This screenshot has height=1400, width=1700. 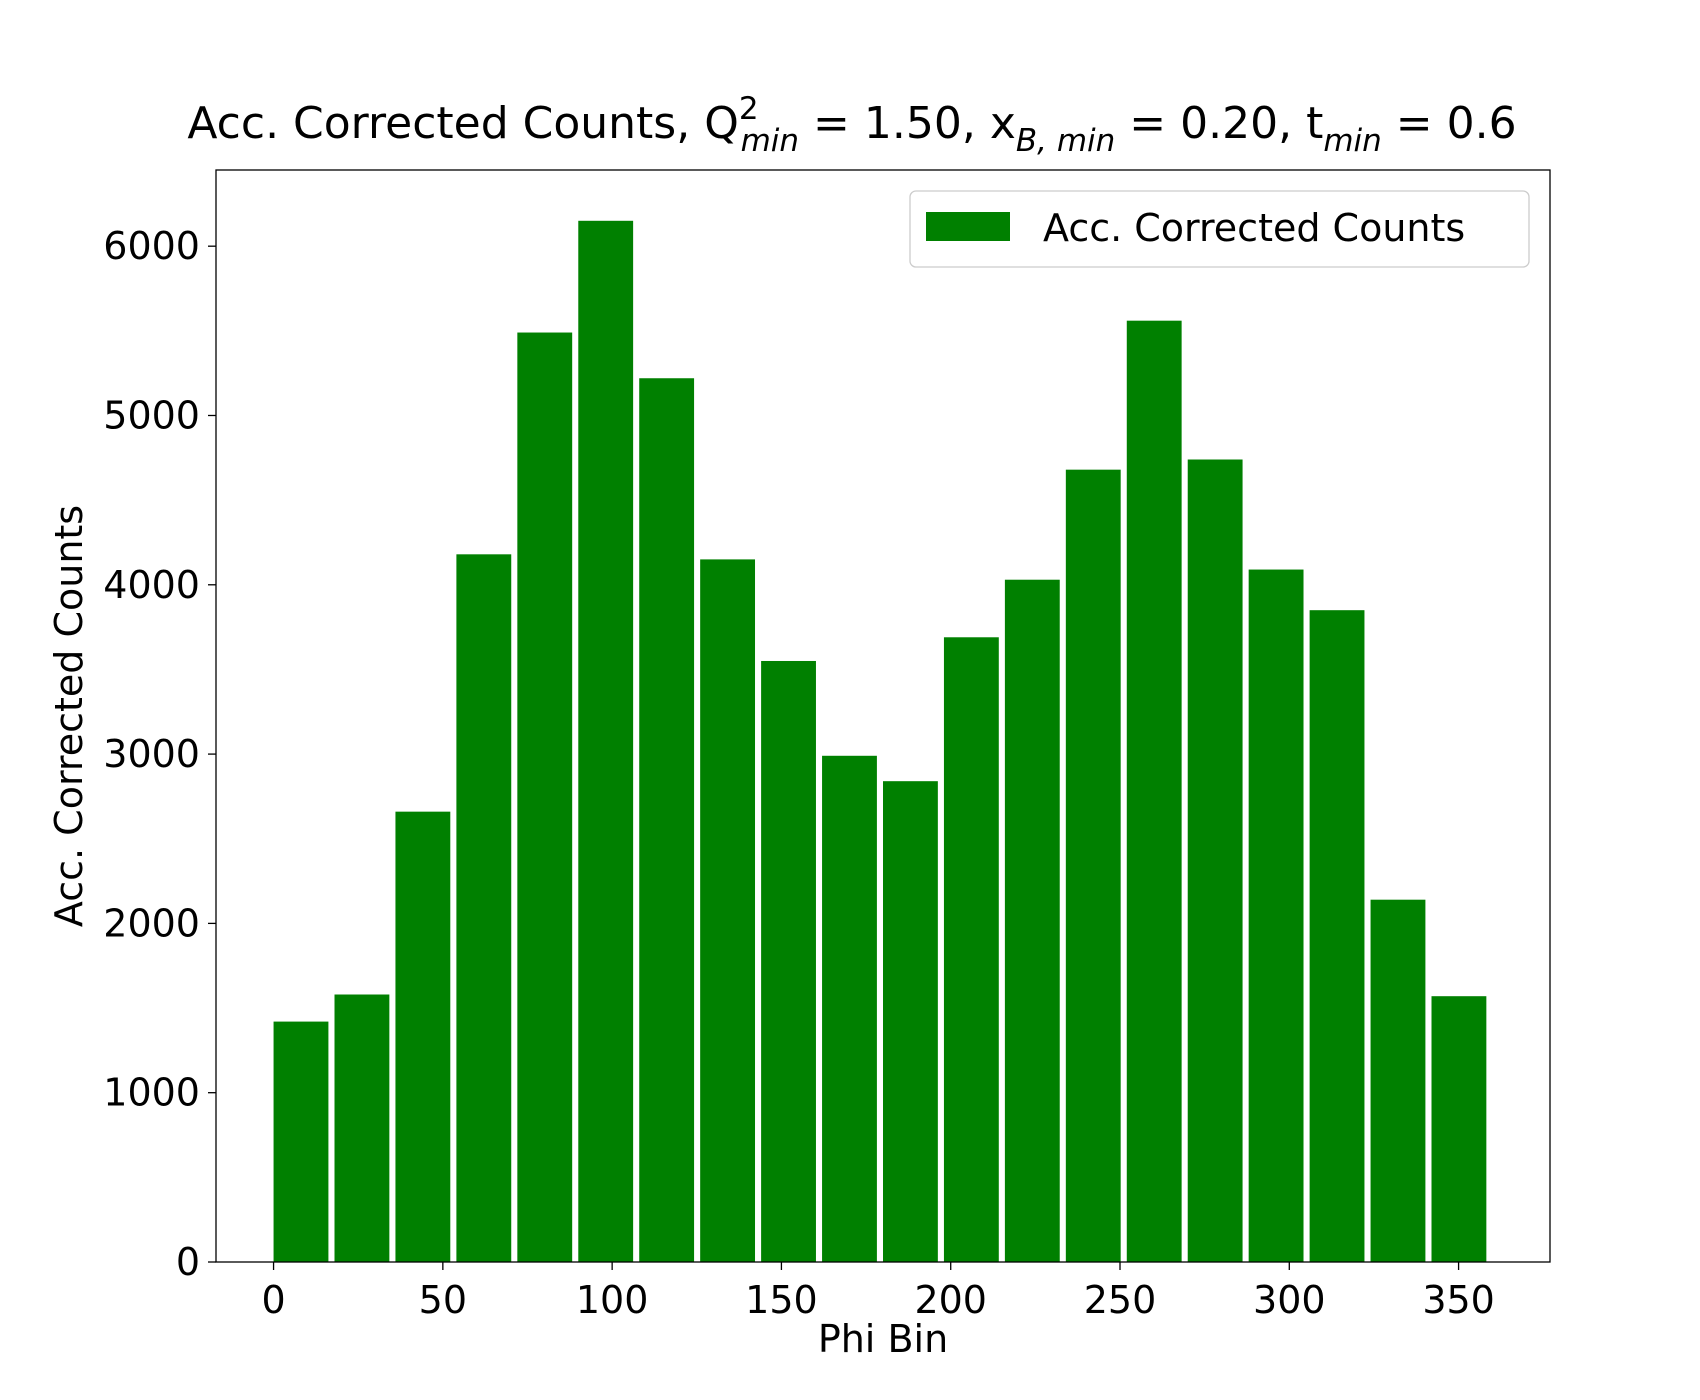 I want to click on x-tick-label: 200, so click(x=950, y=1300).